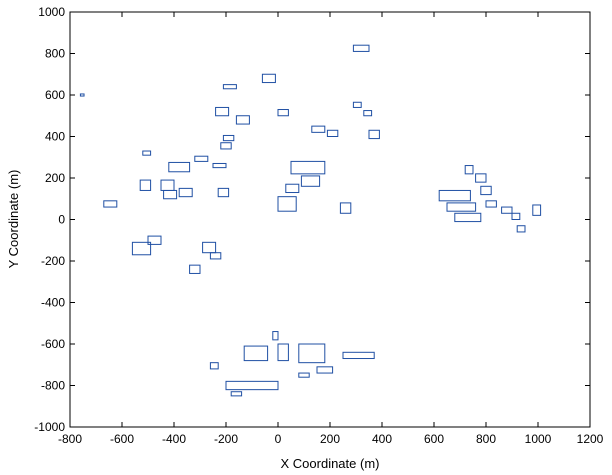 The height and width of the screenshot is (475, 612). I want to click on y-tick-label-3: -400, so click(53, 303).